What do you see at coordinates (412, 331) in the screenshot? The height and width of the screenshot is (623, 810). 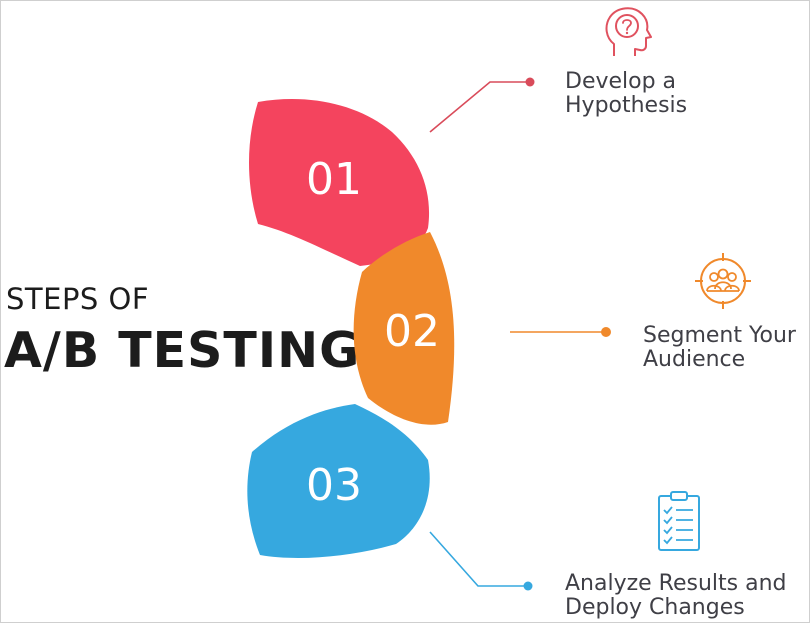 I see `step-2-number: 02` at bounding box center [412, 331].